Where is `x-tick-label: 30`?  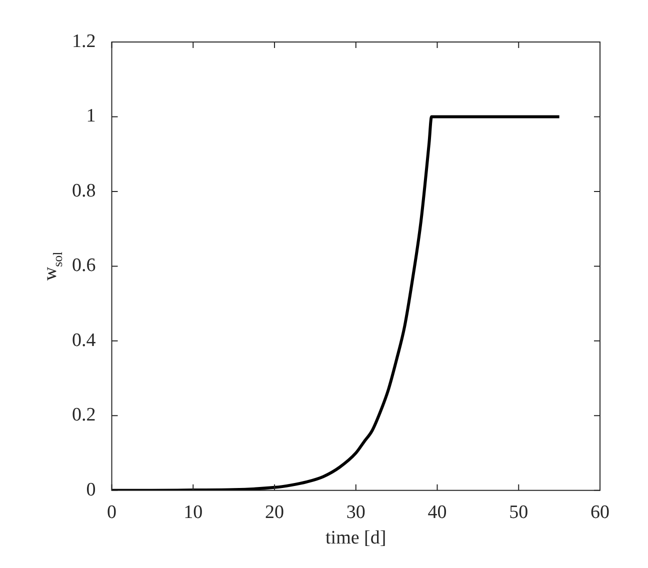 x-tick-label: 30 is located at coordinates (356, 512).